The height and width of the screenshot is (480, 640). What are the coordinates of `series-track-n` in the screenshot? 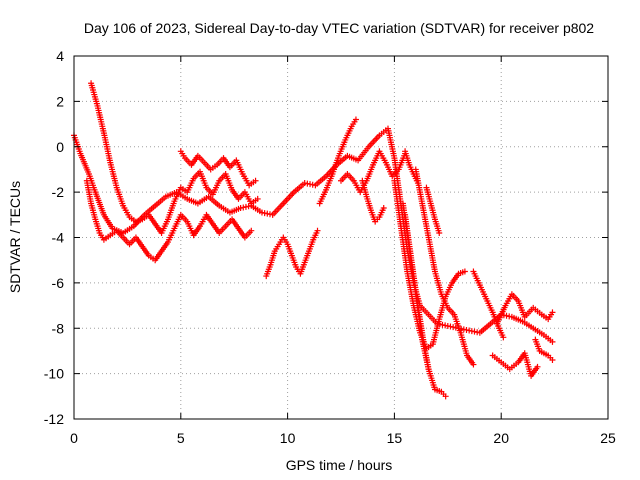 It's located at (433, 210).